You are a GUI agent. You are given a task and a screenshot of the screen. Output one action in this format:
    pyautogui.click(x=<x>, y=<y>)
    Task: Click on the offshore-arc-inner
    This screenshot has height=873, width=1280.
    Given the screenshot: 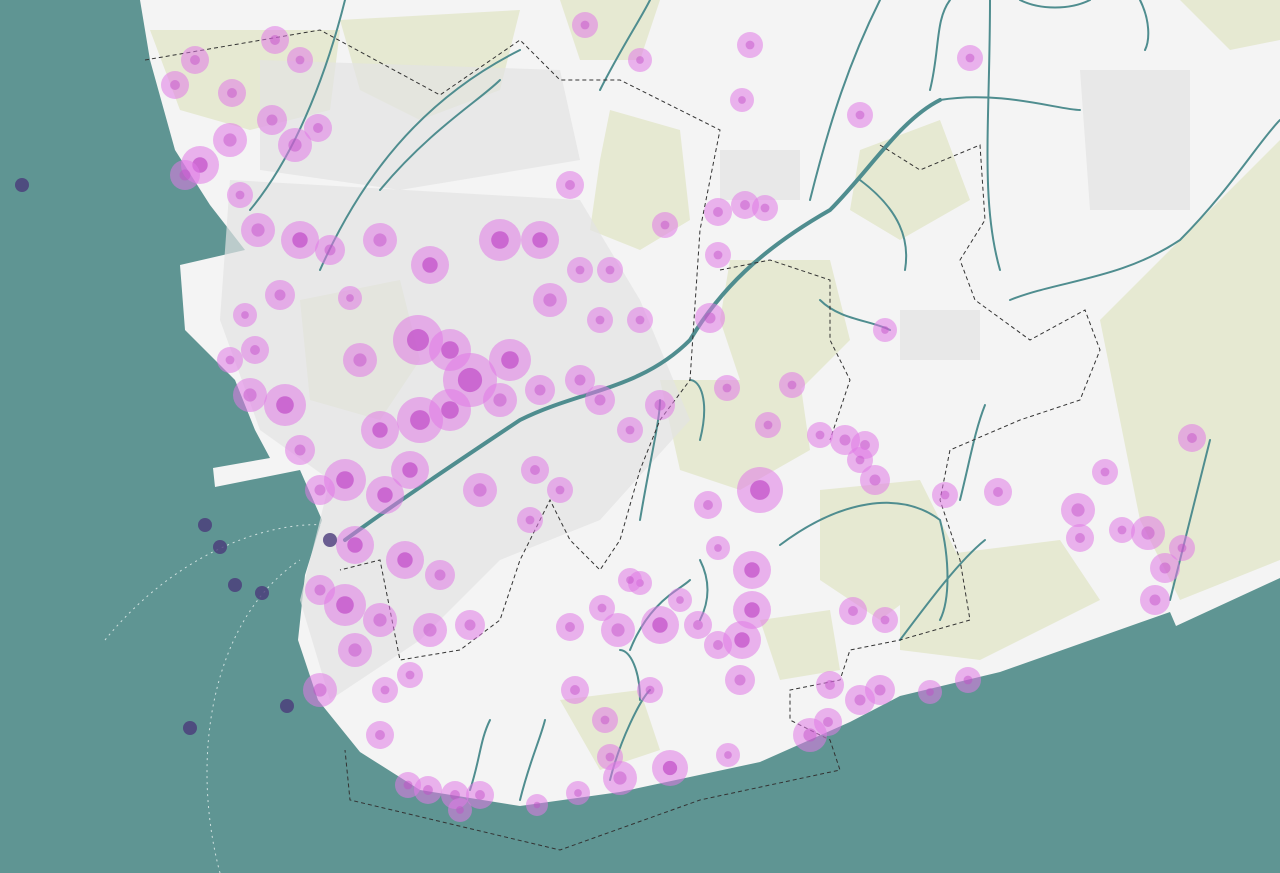 What is the action you would take?
    pyautogui.click(x=253, y=716)
    